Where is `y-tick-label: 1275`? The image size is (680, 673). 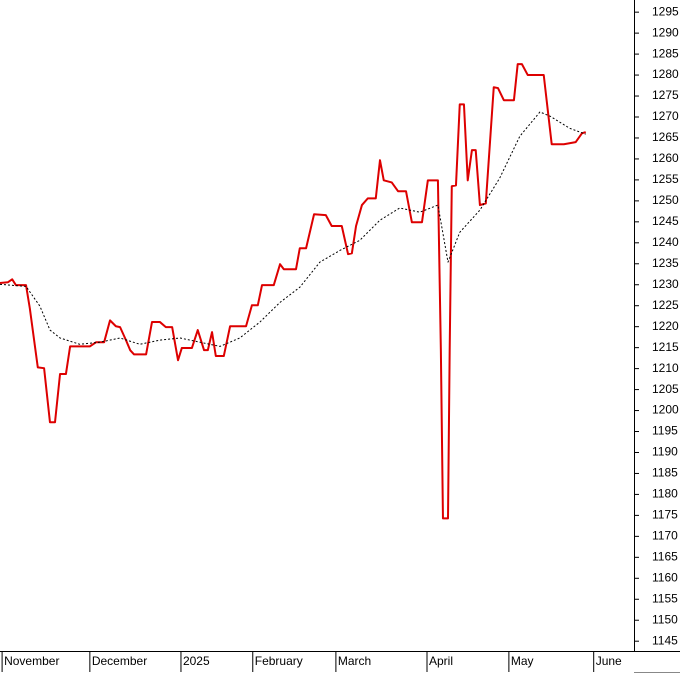
y-tick-label: 1275 is located at coordinates (665, 95).